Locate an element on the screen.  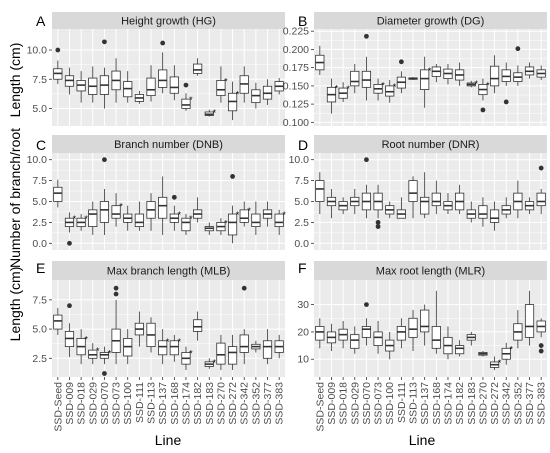
x-tick-label: SSD-383 is located at coordinates (542, 403).